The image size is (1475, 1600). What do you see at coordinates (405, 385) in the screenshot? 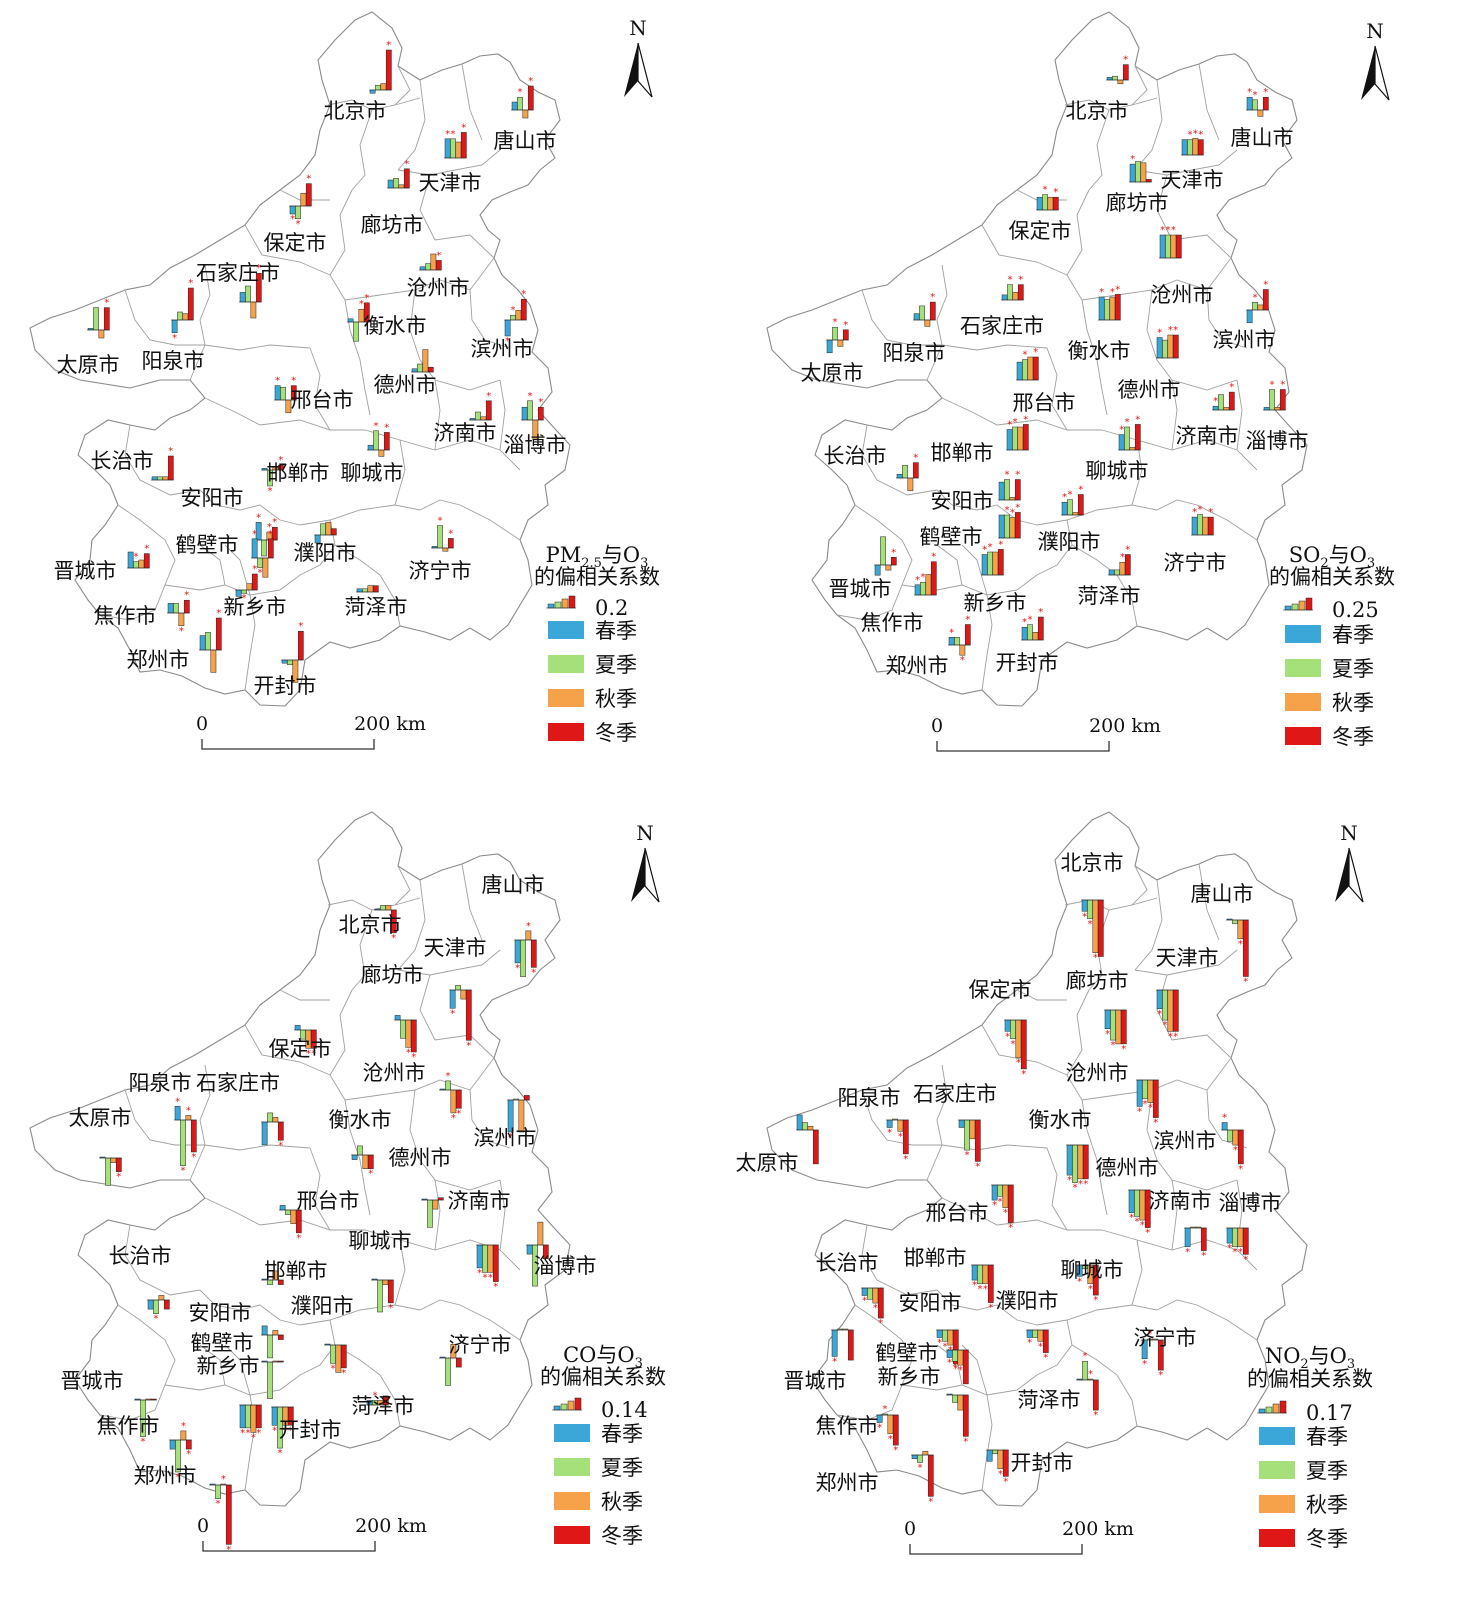
I see `city-label: 德州市` at bounding box center [405, 385].